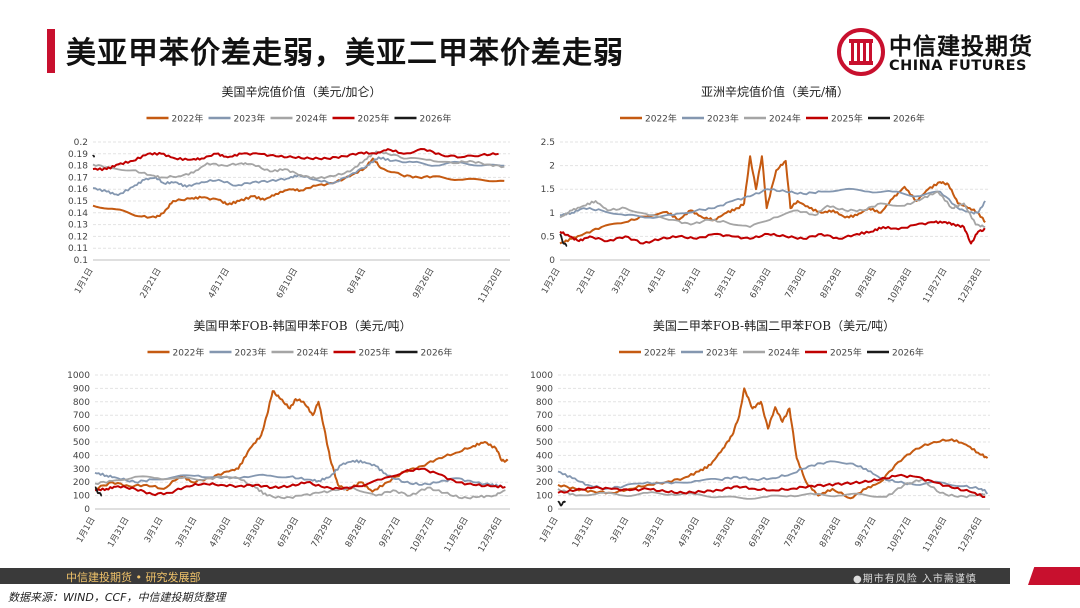 The image size is (1080, 608). I want to click on y-tick-label: 600, so click(544, 430).